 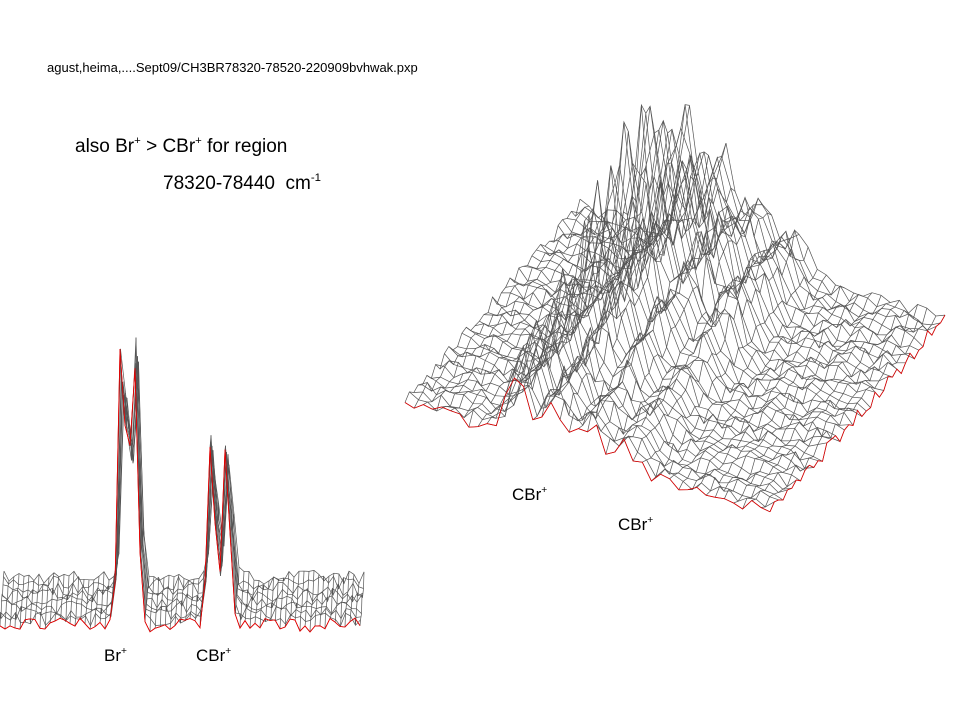 What do you see at coordinates (316, 178) in the screenshot?
I see `sup: -1` at bounding box center [316, 178].